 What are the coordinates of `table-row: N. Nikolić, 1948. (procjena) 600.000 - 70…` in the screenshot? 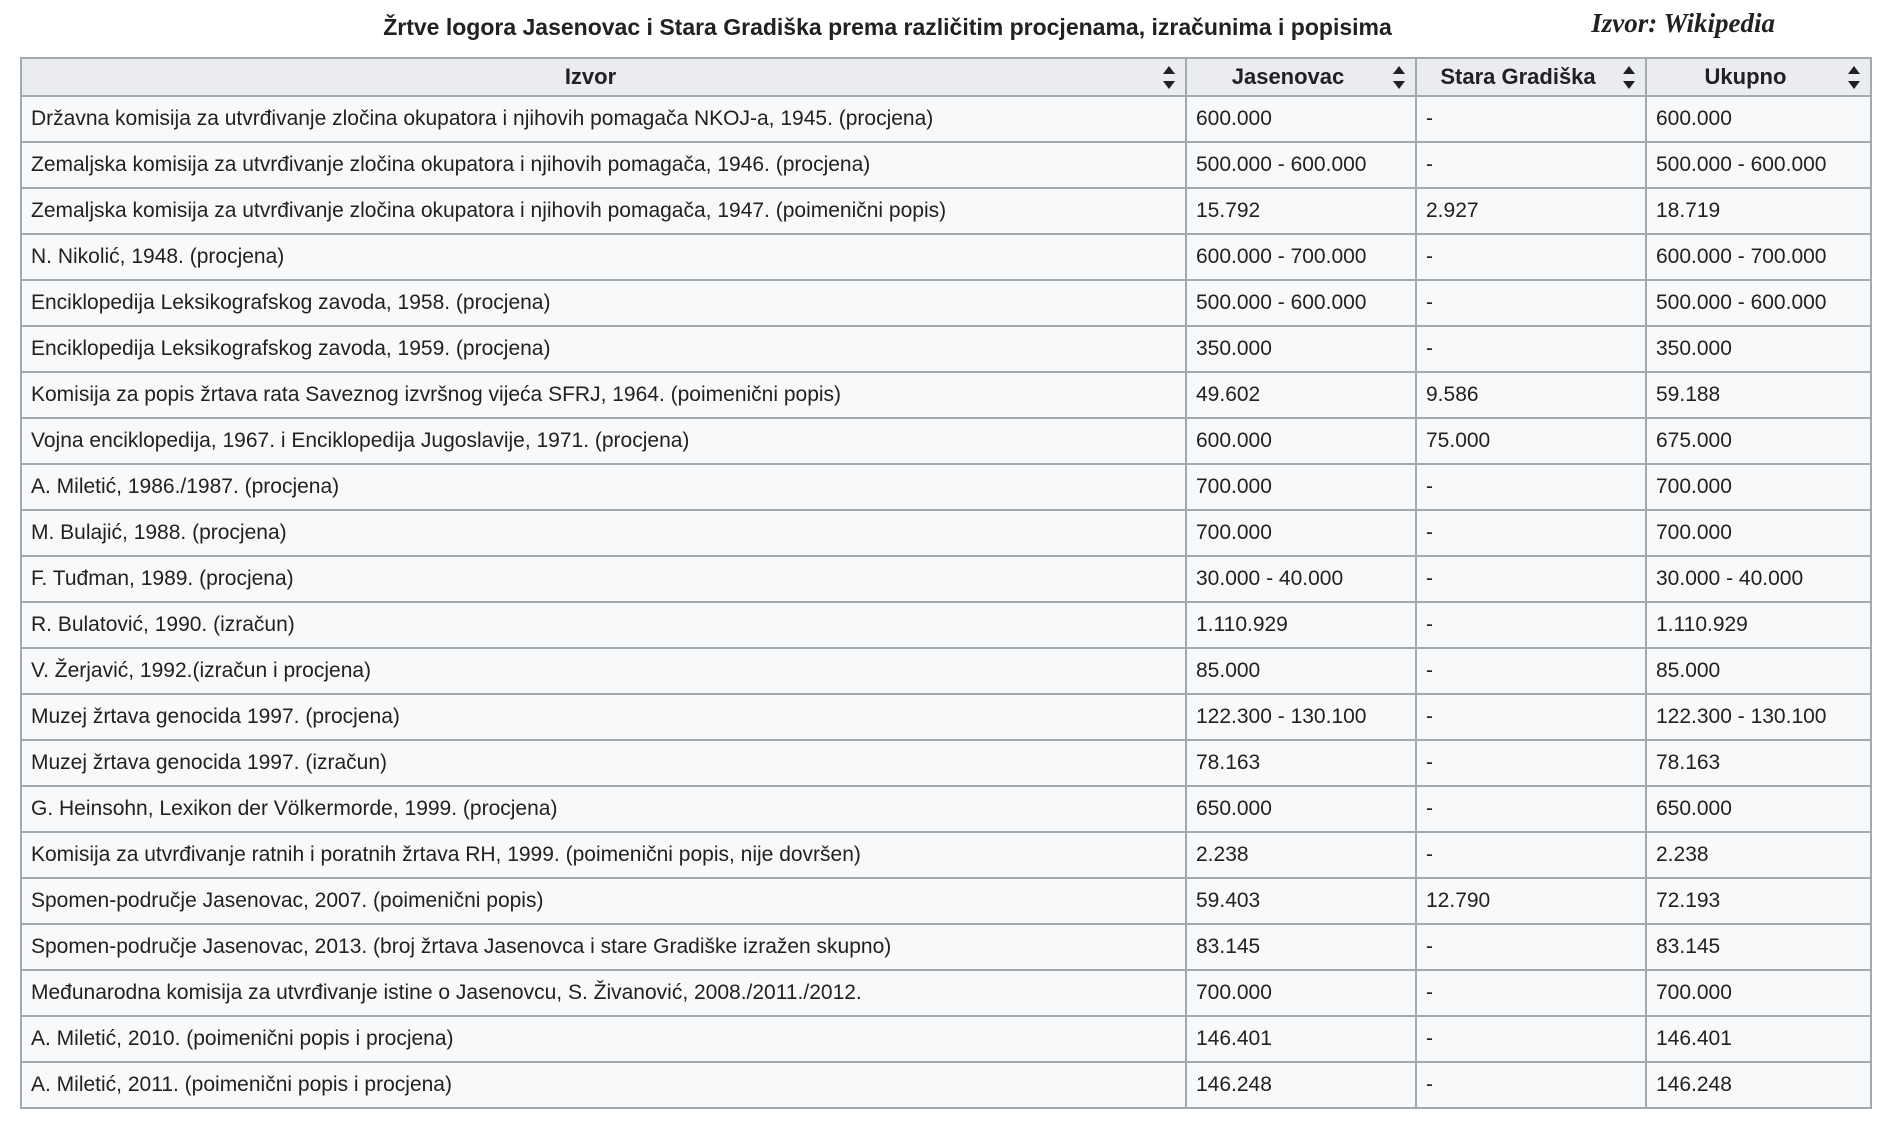 It's located at (946, 257).